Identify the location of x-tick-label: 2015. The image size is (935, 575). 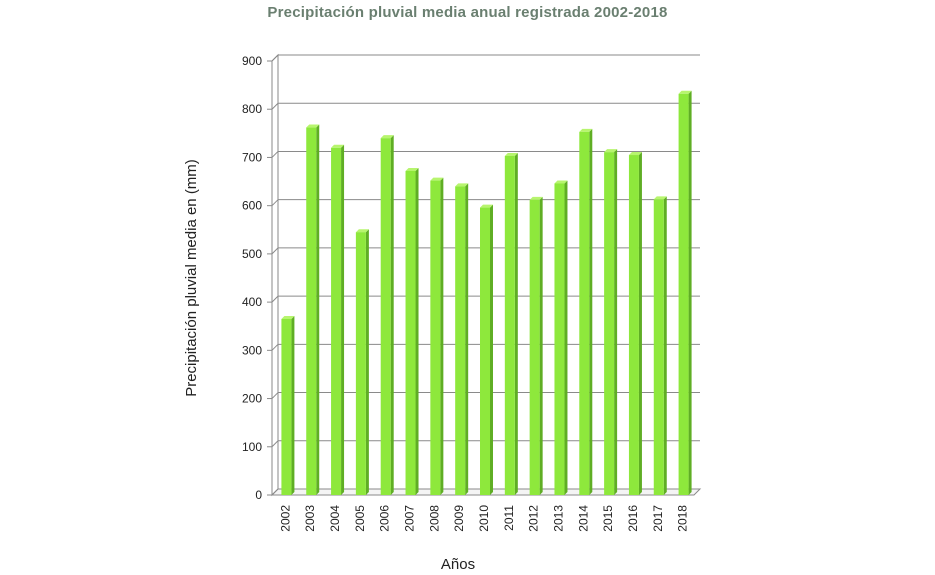
(608, 518).